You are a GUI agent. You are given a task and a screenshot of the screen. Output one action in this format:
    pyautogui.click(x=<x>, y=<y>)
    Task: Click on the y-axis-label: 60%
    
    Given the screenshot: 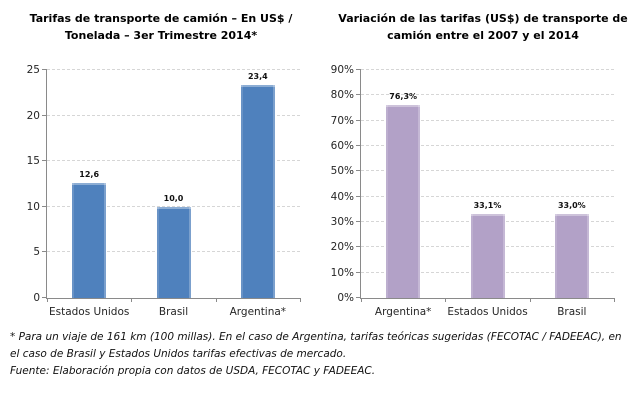 What is the action you would take?
    pyautogui.click(x=342, y=146)
    